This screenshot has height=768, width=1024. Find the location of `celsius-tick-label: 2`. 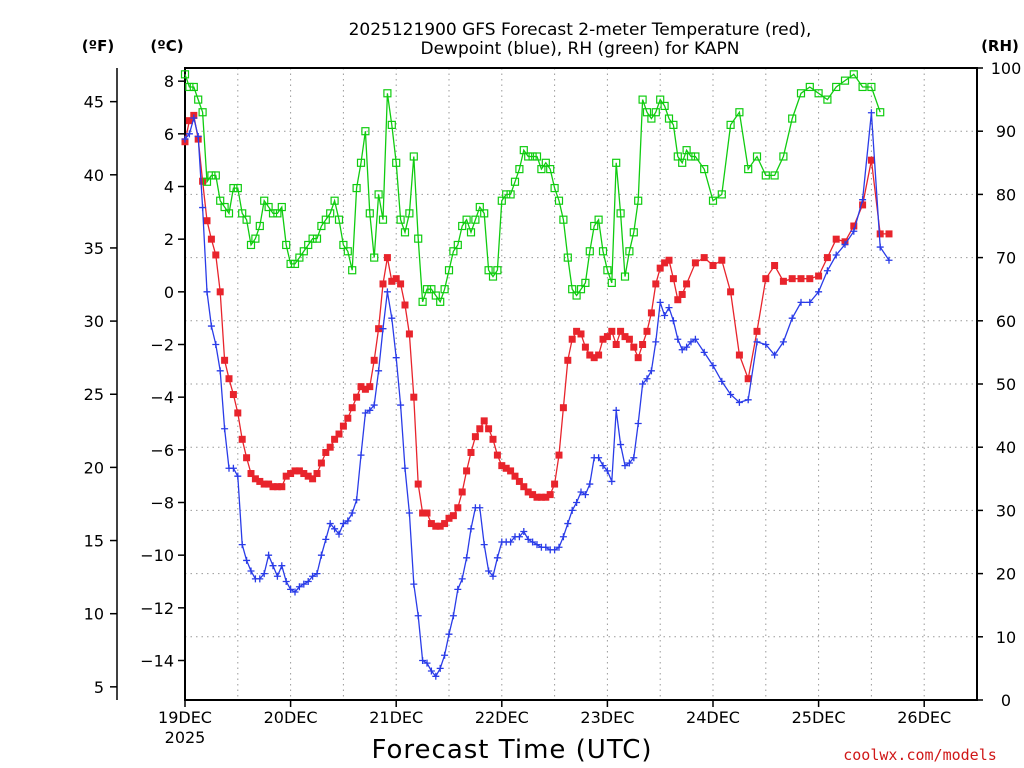

celsius-tick-label: 2 is located at coordinates (169, 239).